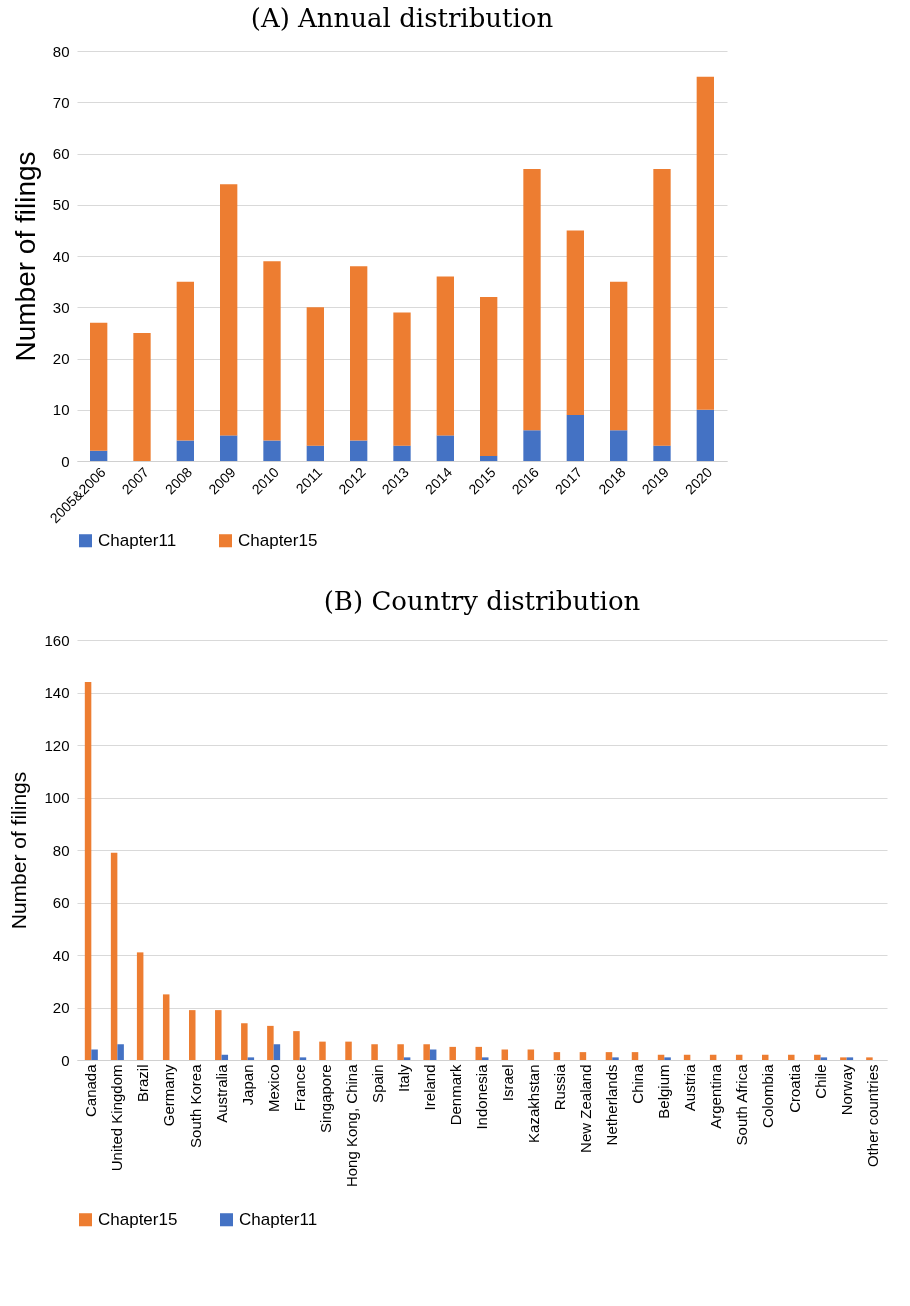 The width and height of the screenshot is (910, 1306). What do you see at coordinates (402, 18) in the screenshot?
I see `chart-title: (A) Annual distribution` at bounding box center [402, 18].